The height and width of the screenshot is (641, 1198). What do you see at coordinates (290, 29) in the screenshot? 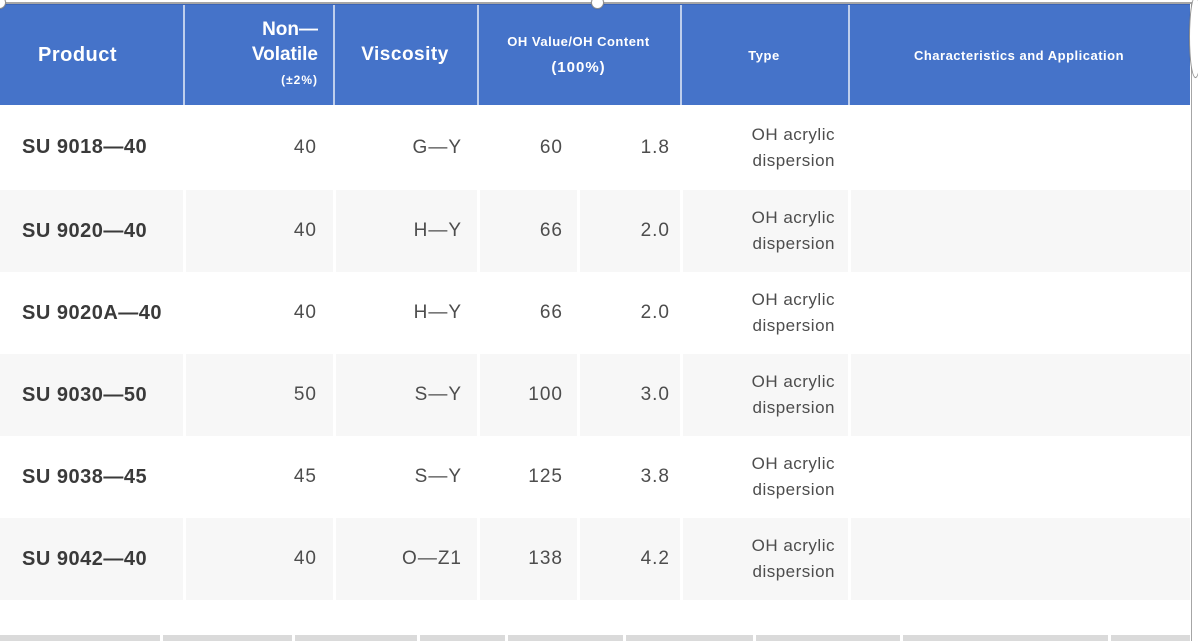
I see `header-label: Non—` at bounding box center [290, 29].